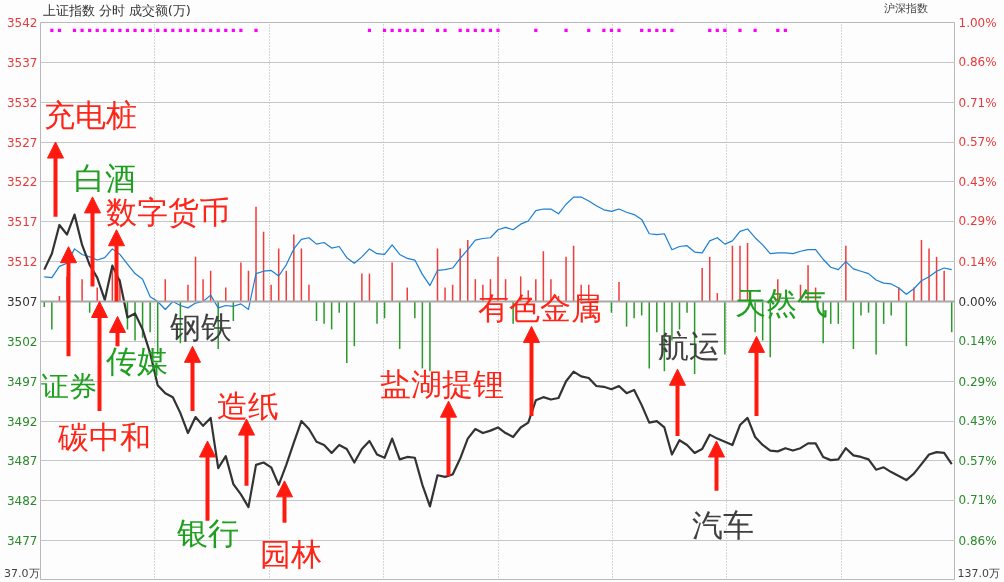 The width and height of the screenshot is (1004, 582). Describe the element at coordinates (441, 384) in the screenshot. I see `annotation: 盐湖提锂` at that location.